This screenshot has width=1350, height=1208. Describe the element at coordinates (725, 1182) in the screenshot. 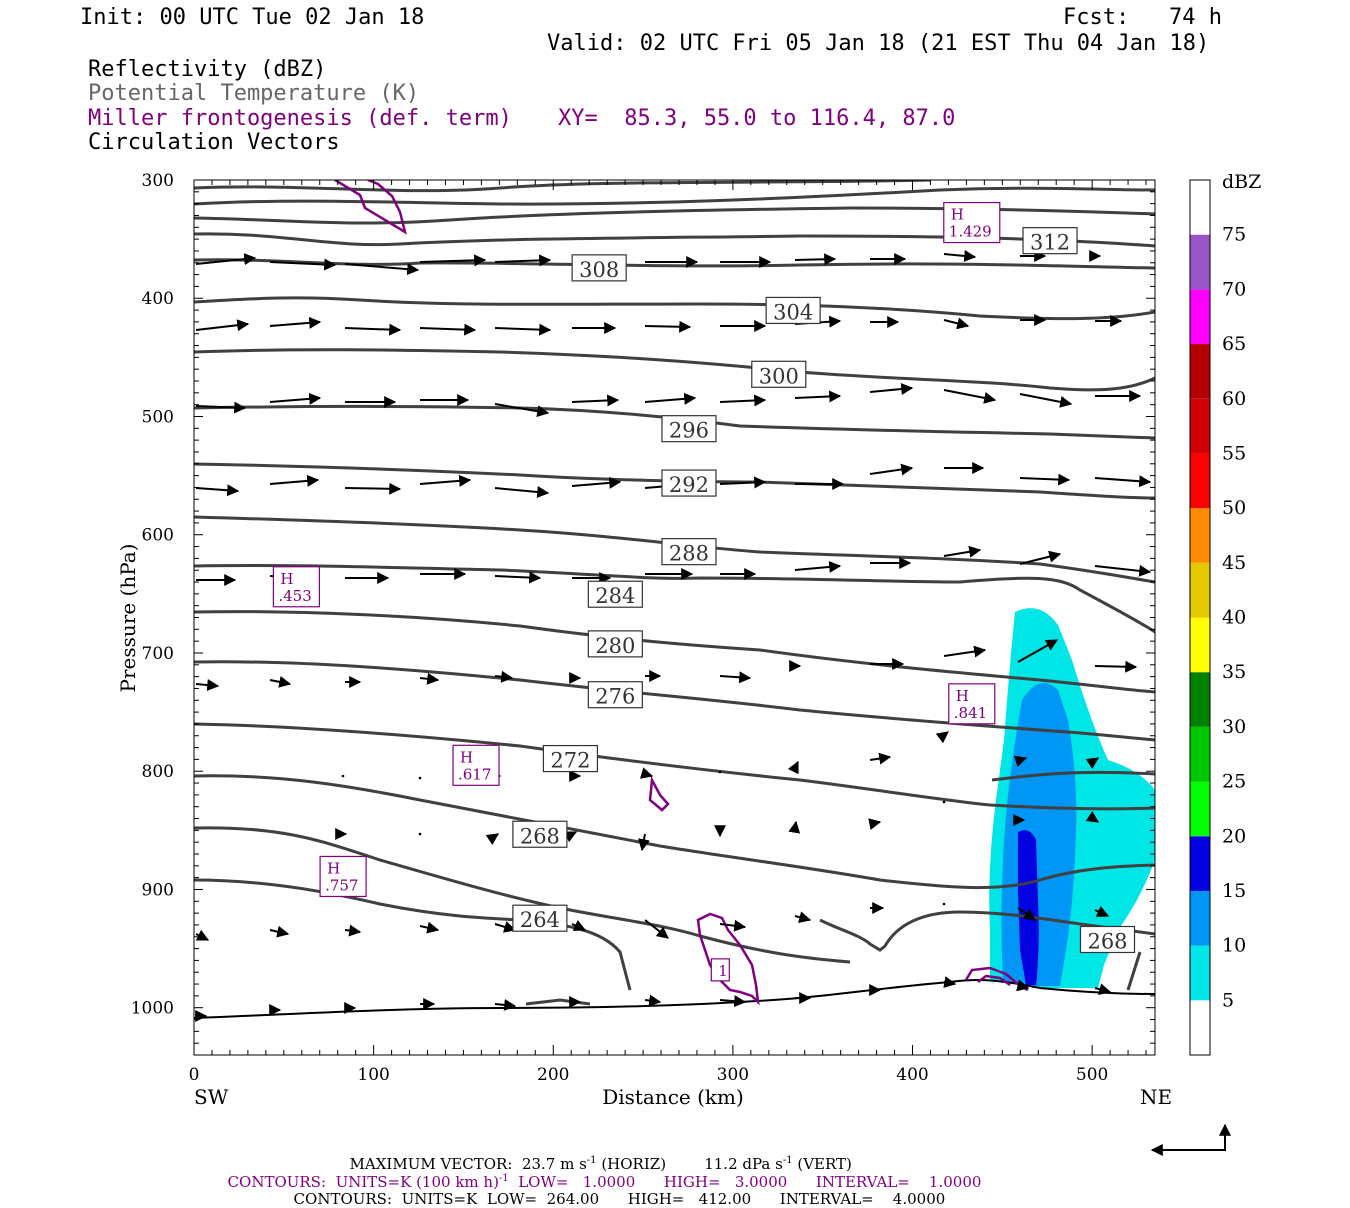

I see `contours-high: HIGH= 3.0000` at that location.